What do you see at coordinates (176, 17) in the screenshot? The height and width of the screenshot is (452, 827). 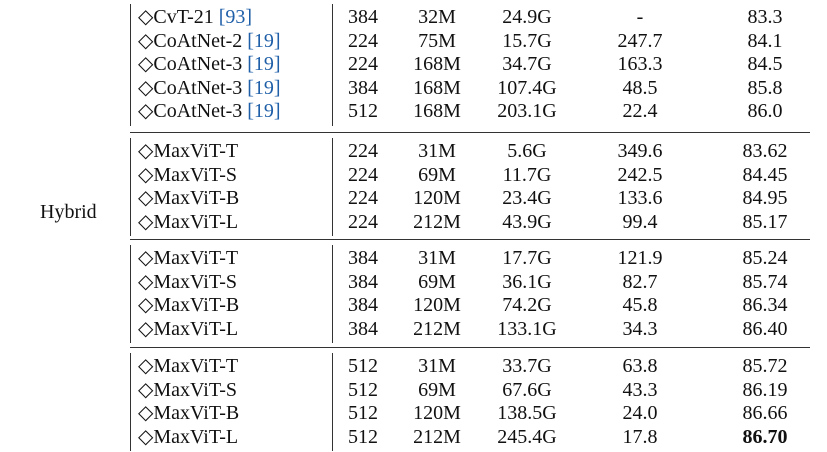 I see `model: ◇CvT-21` at bounding box center [176, 17].